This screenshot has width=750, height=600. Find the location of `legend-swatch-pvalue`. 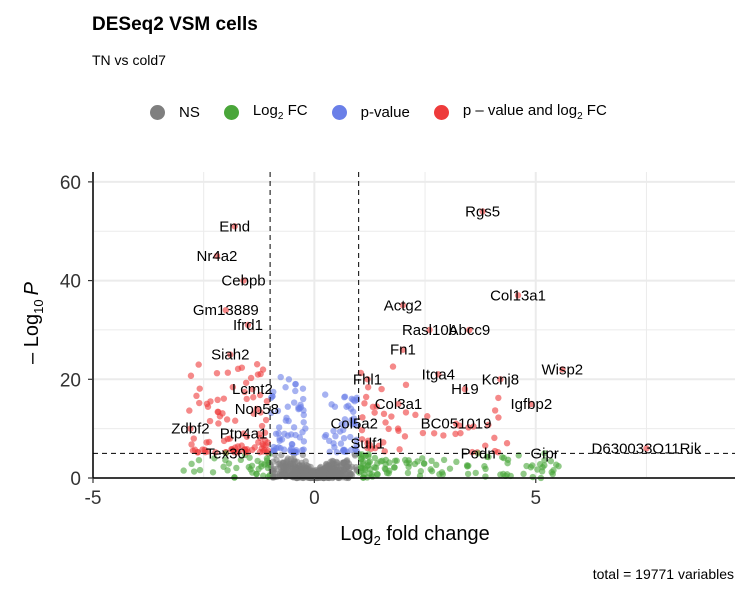

legend-swatch-pvalue is located at coordinates (339, 112).